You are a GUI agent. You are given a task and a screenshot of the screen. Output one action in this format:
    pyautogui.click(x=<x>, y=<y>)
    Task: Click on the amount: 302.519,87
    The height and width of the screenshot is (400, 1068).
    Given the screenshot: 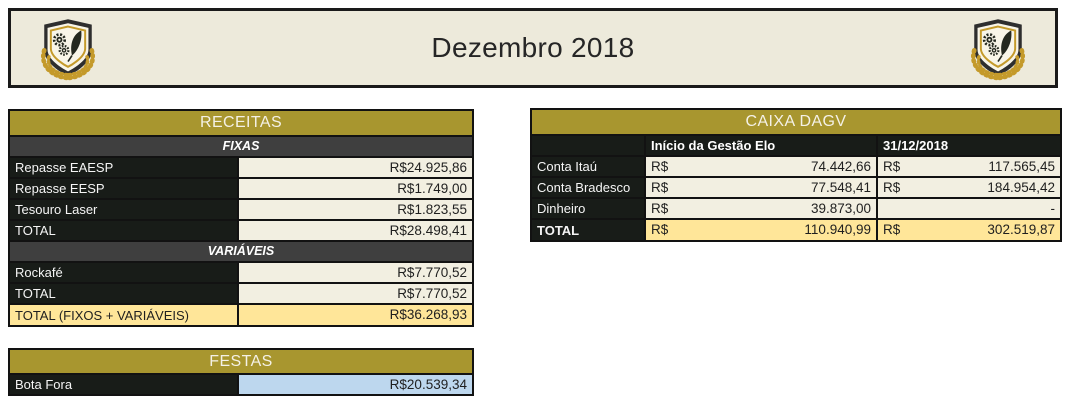 What is the action you would take?
    pyautogui.click(x=1021, y=230)
    